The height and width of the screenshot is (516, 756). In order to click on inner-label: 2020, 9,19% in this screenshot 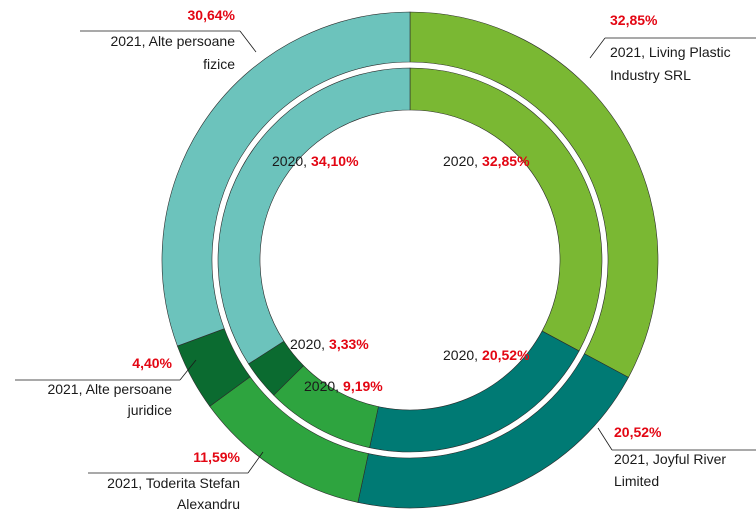, I will do `click(343, 386)`.